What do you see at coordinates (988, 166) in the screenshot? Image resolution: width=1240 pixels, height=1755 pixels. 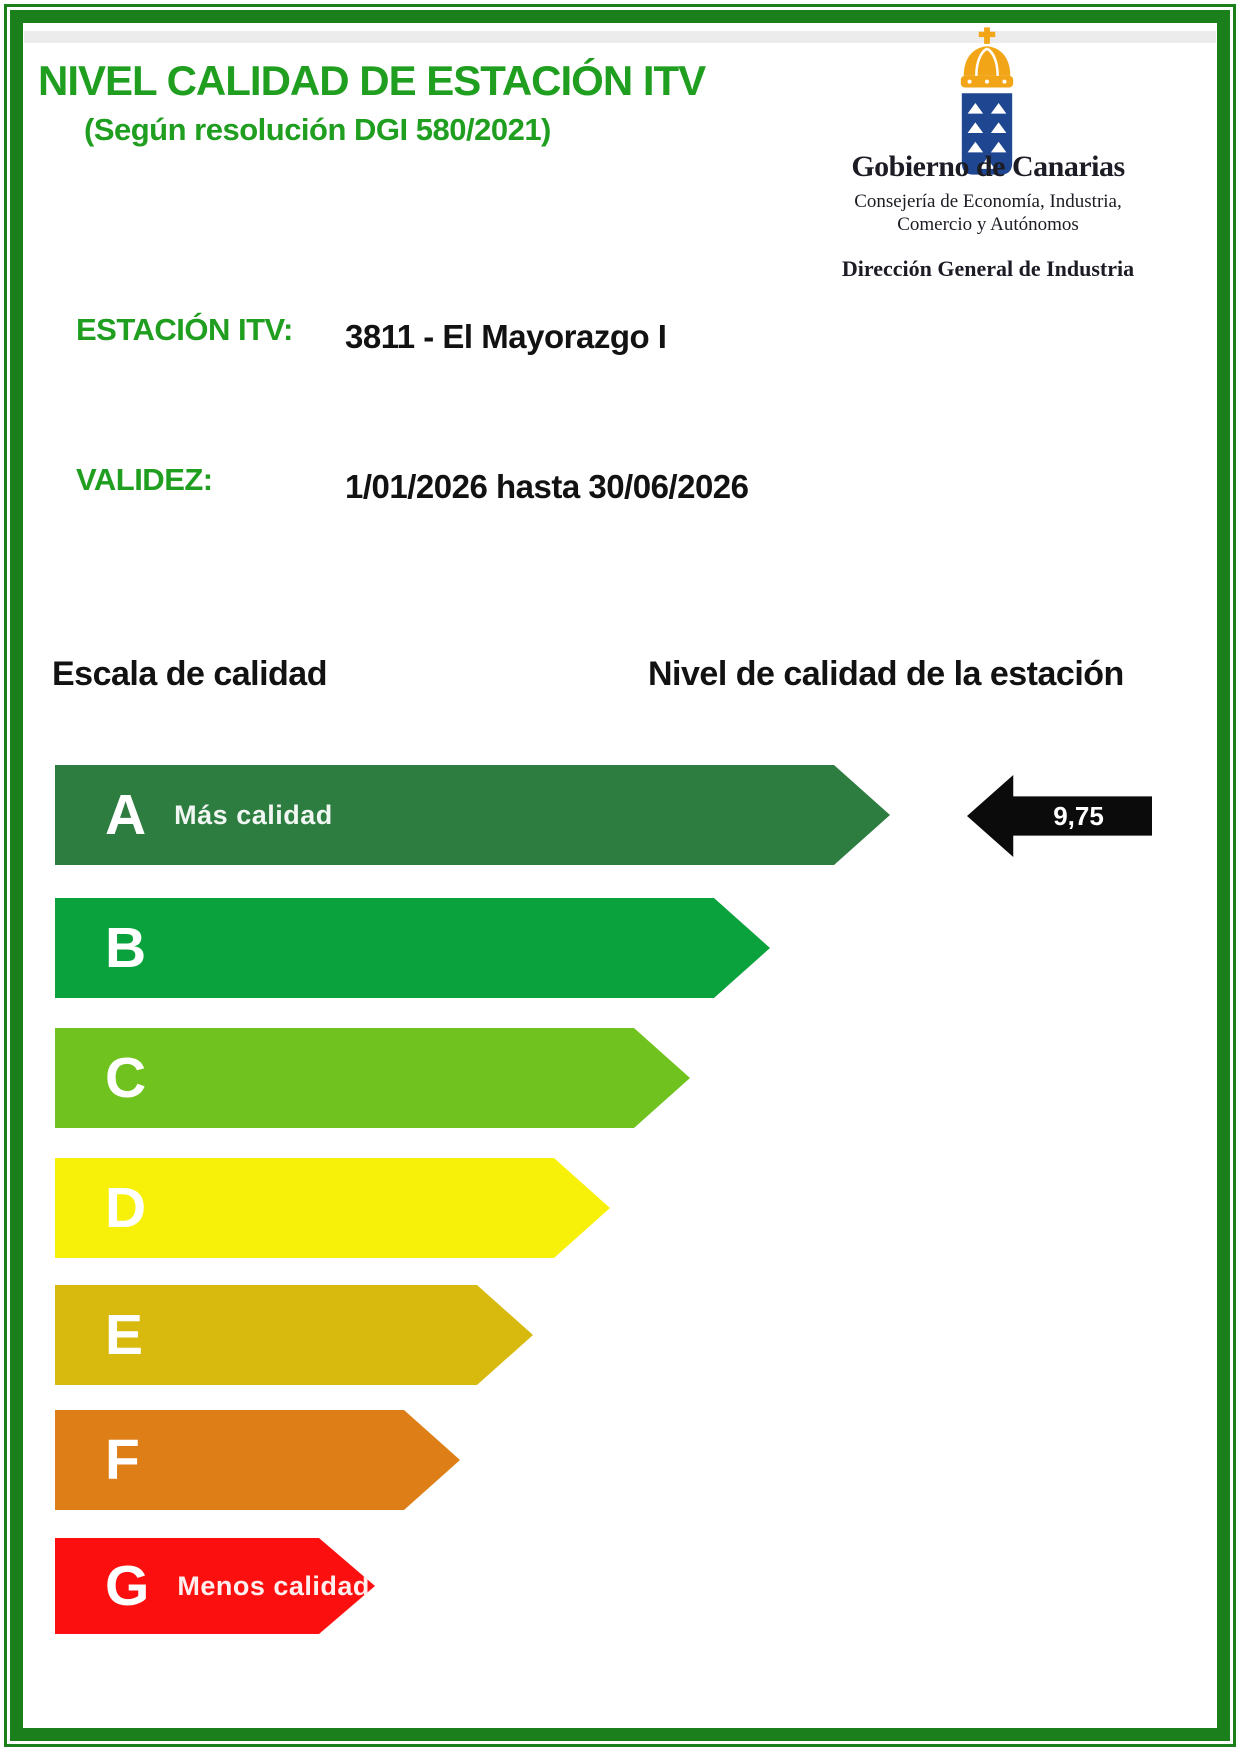 I see `government-name: Gobierno de Canarias` at bounding box center [988, 166].